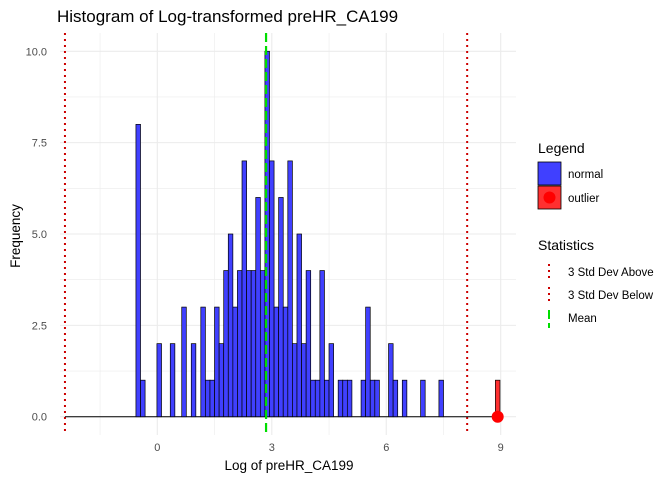 The image size is (672, 480). What do you see at coordinates (501, 448) in the screenshot?
I see `x-tick-label: 9` at bounding box center [501, 448].